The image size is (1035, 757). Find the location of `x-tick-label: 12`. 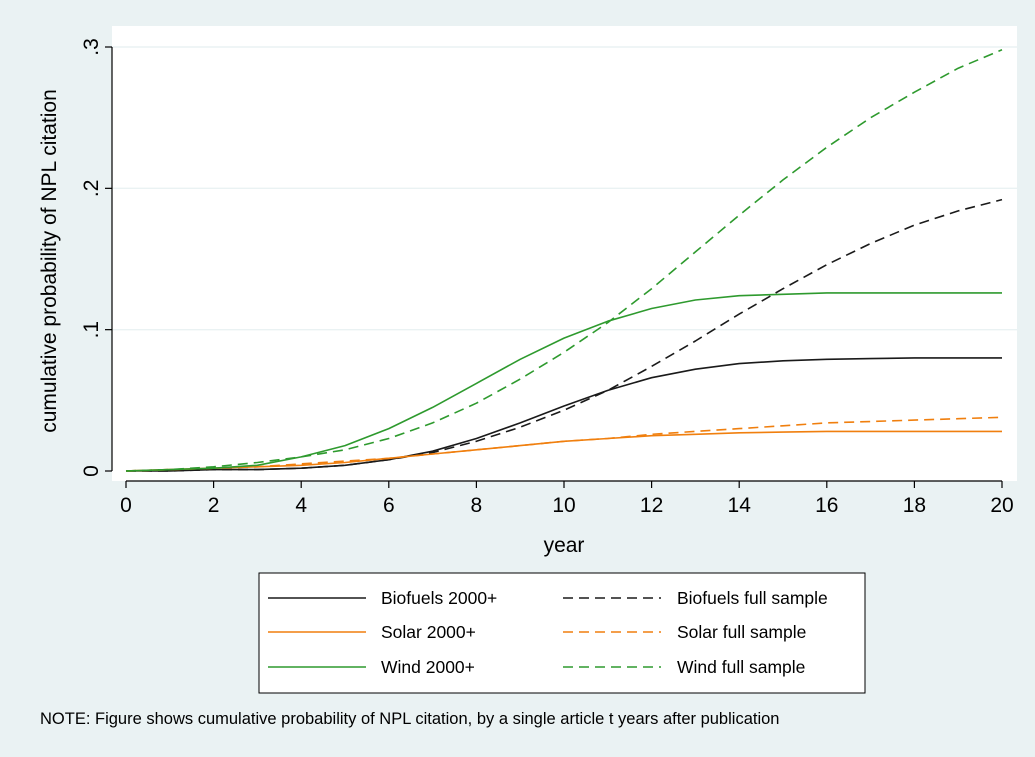

x-tick-label: 12 is located at coordinates (651, 505).